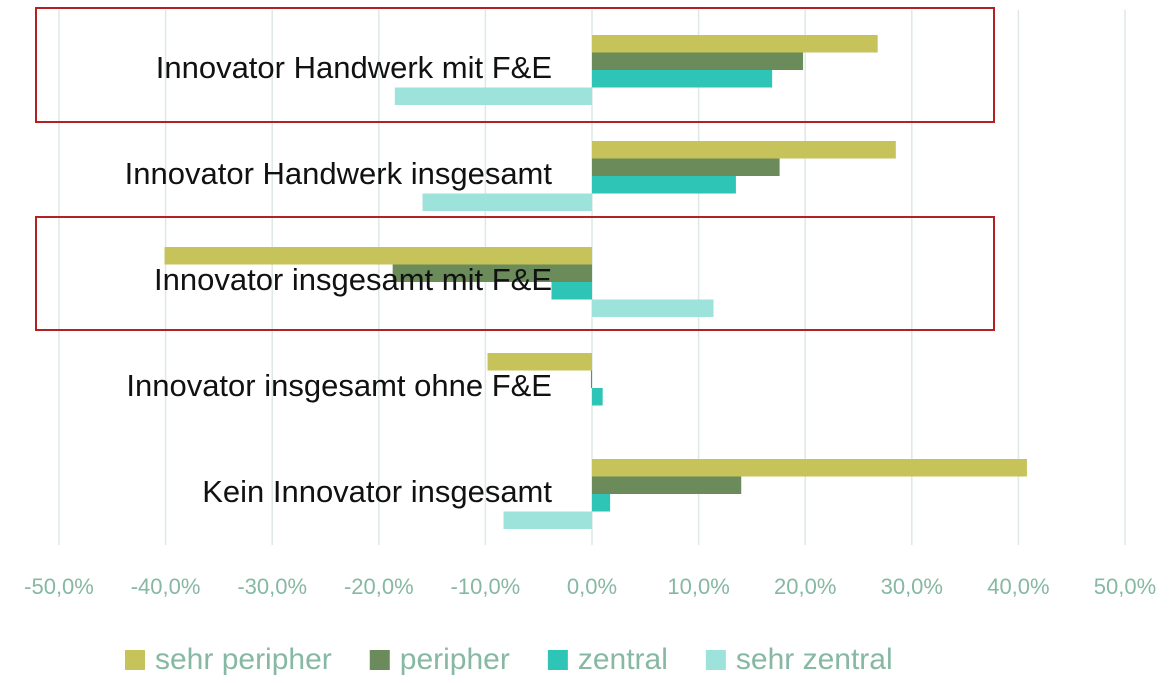 This screenshot has height=683, width=1170. Describe the element at coordinates (272, 586) in the screenshot. I see `x-tick-label: -30,0%` at that location.